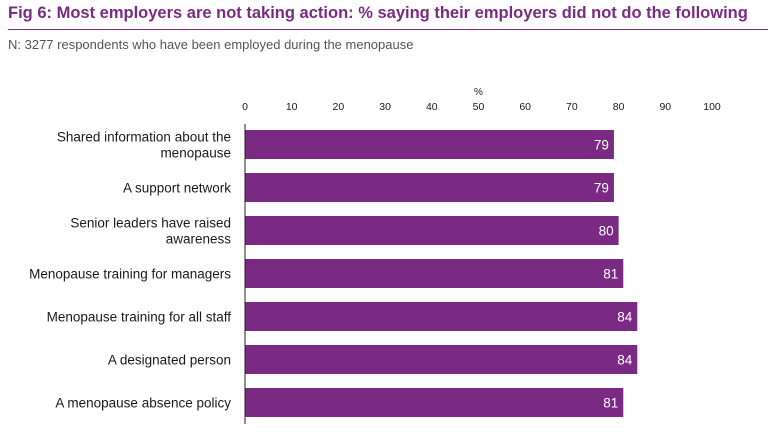  What do you see at coordinates (525, 107) in the screenshot?
I see `x-tick-label: 60` at bounding box center [525, 107].